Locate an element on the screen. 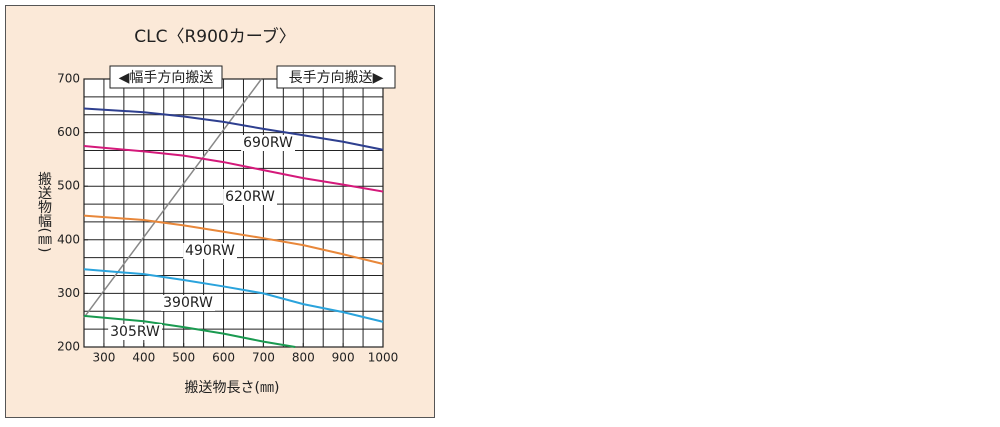 The width and height of the screenshot is (1000, 427). annotation: 長手方向搬送▶ is located at coordinates (336, 78).